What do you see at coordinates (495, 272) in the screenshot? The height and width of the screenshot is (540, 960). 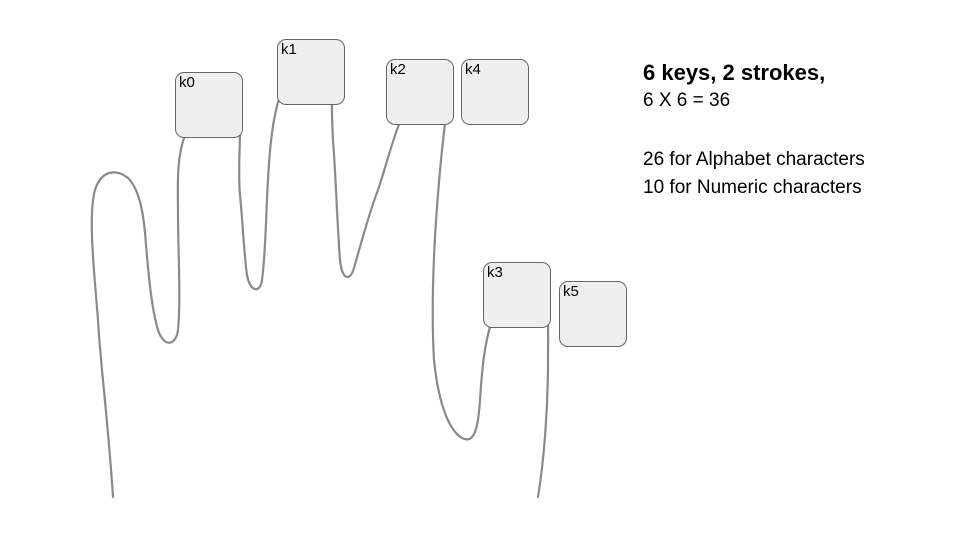 I see `key-label: k3` at bounding box center [495, 272].